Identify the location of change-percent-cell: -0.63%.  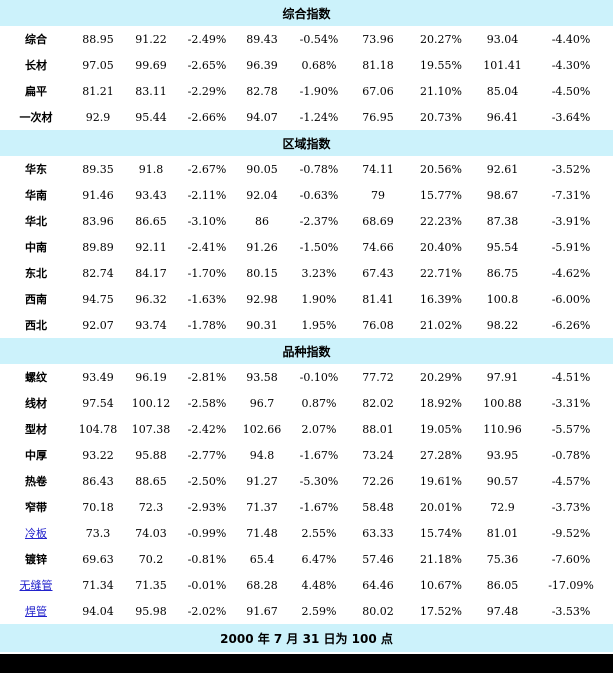
(319, 195).